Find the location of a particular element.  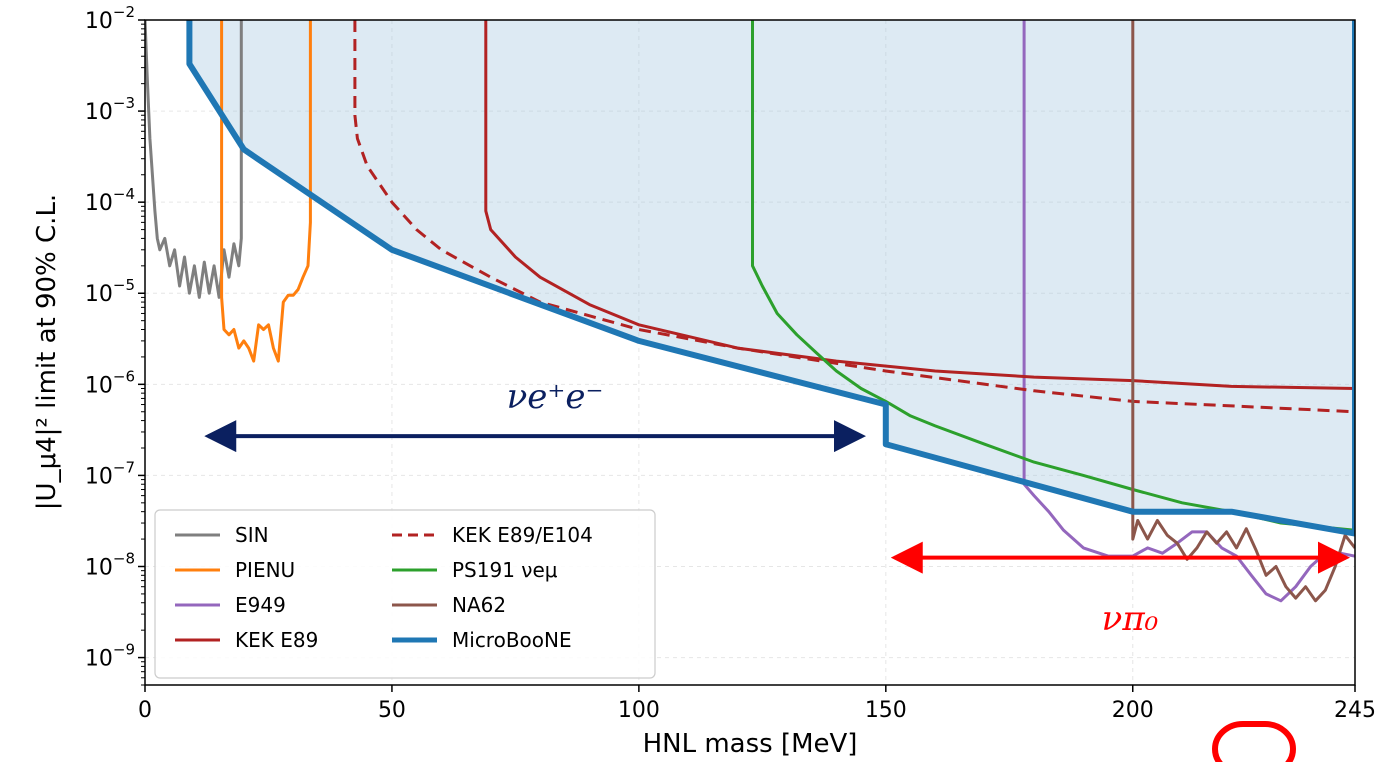

legend-label: KEK E89/E104 is located at coordinates (522, 535).